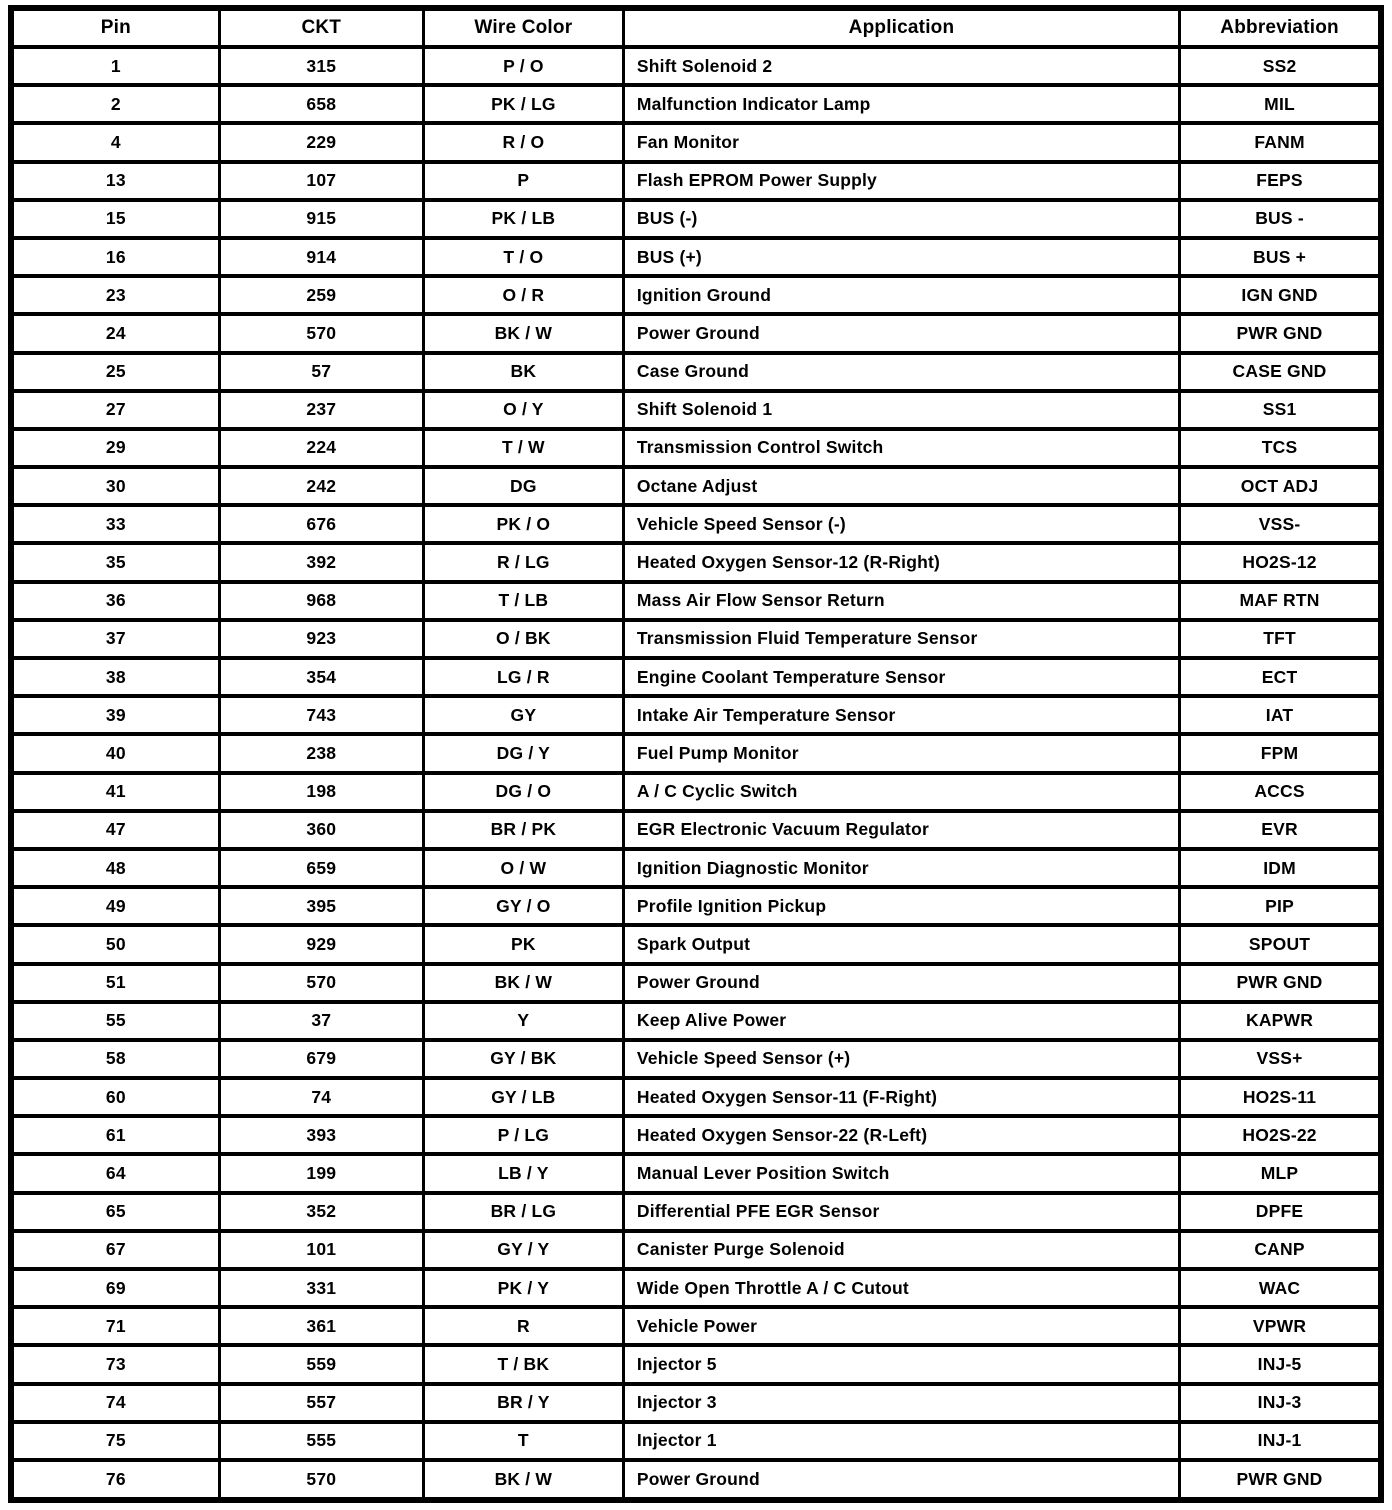  Describe the element at coordinates (1280, 944) in the screenshot. I see `cell-abbreviation: SPOUT` at that location.